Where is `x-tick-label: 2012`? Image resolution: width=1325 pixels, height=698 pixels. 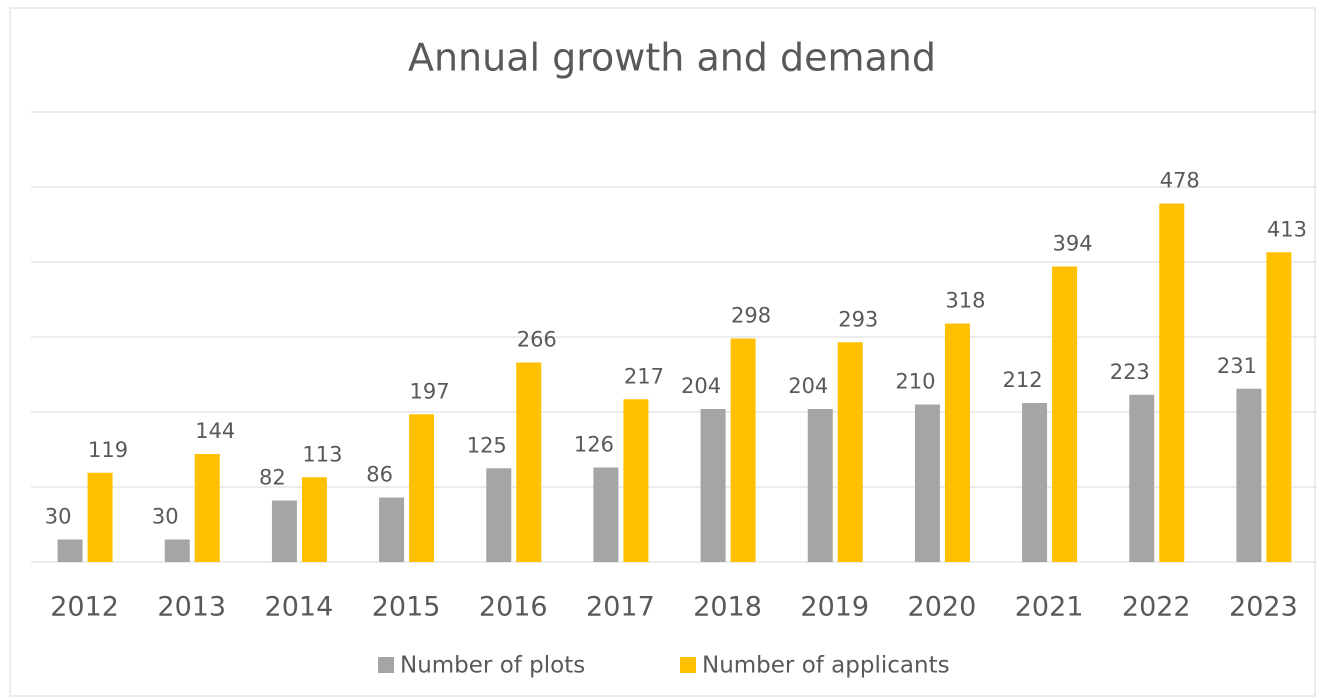 x-tick-label: 2012 is located at coordinates (84, 607).